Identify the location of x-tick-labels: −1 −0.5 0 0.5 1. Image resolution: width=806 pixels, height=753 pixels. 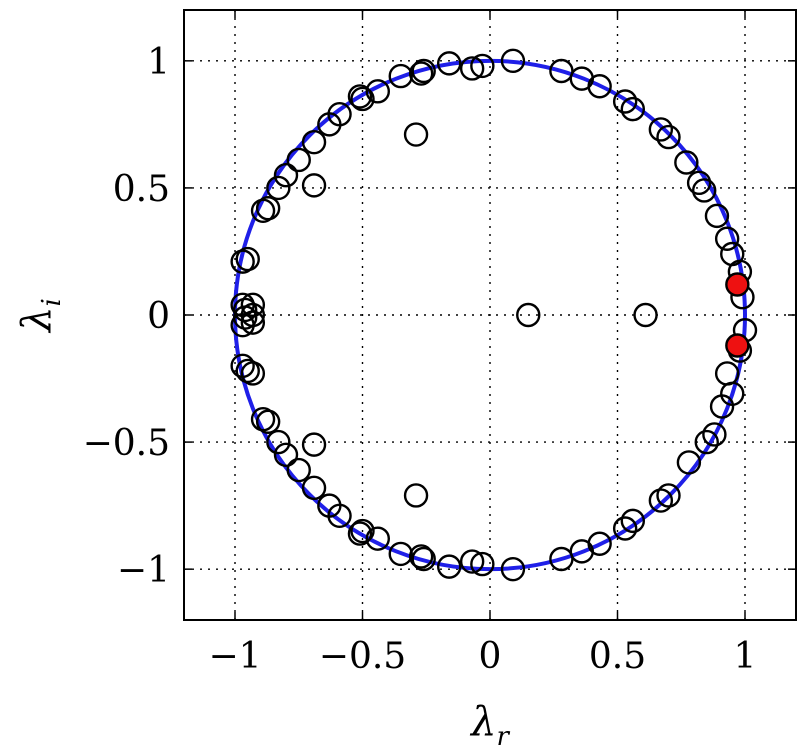
(482, 656).